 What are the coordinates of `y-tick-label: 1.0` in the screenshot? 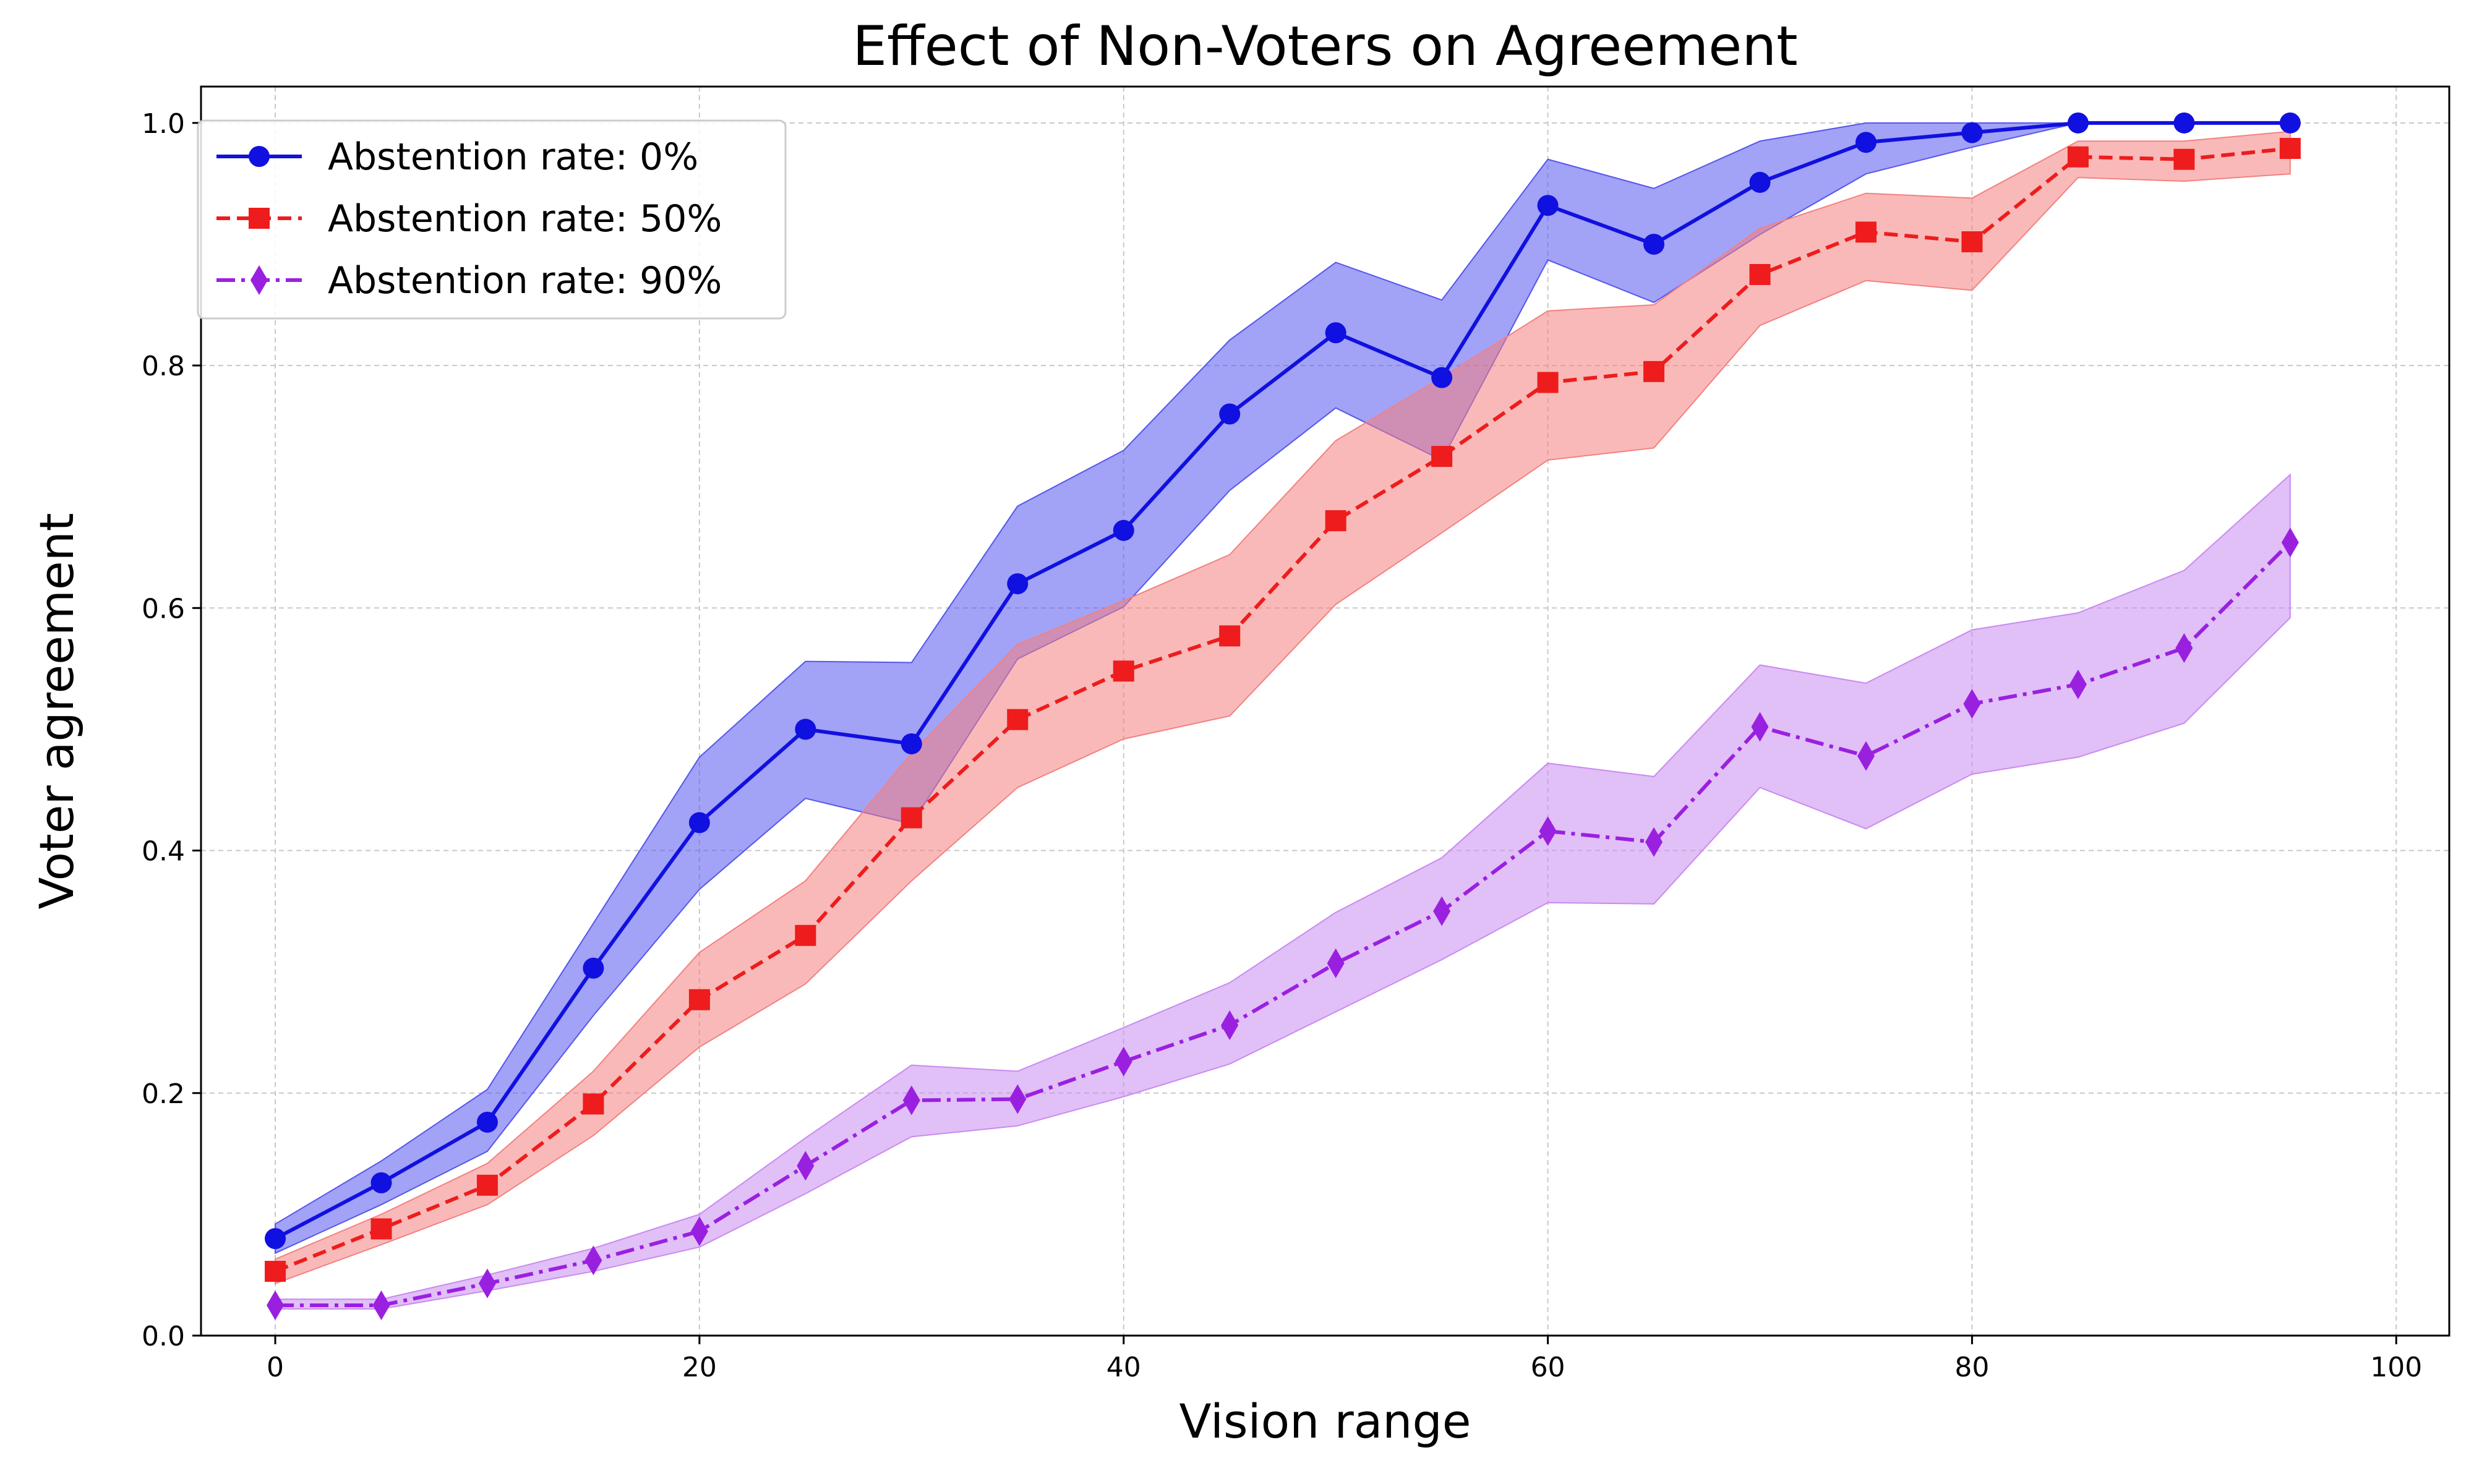 It's located at (164, 124).